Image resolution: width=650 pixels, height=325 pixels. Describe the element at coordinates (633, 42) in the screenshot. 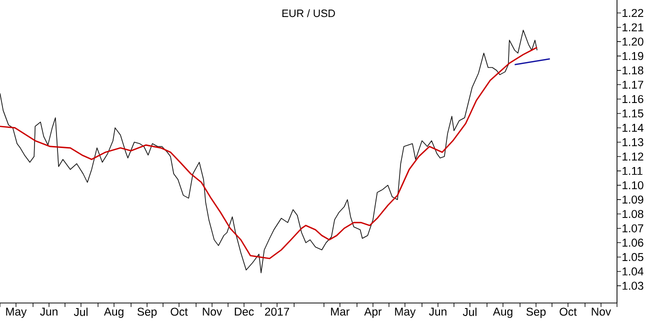

I see `y-tick-label: 1.20` at that location.